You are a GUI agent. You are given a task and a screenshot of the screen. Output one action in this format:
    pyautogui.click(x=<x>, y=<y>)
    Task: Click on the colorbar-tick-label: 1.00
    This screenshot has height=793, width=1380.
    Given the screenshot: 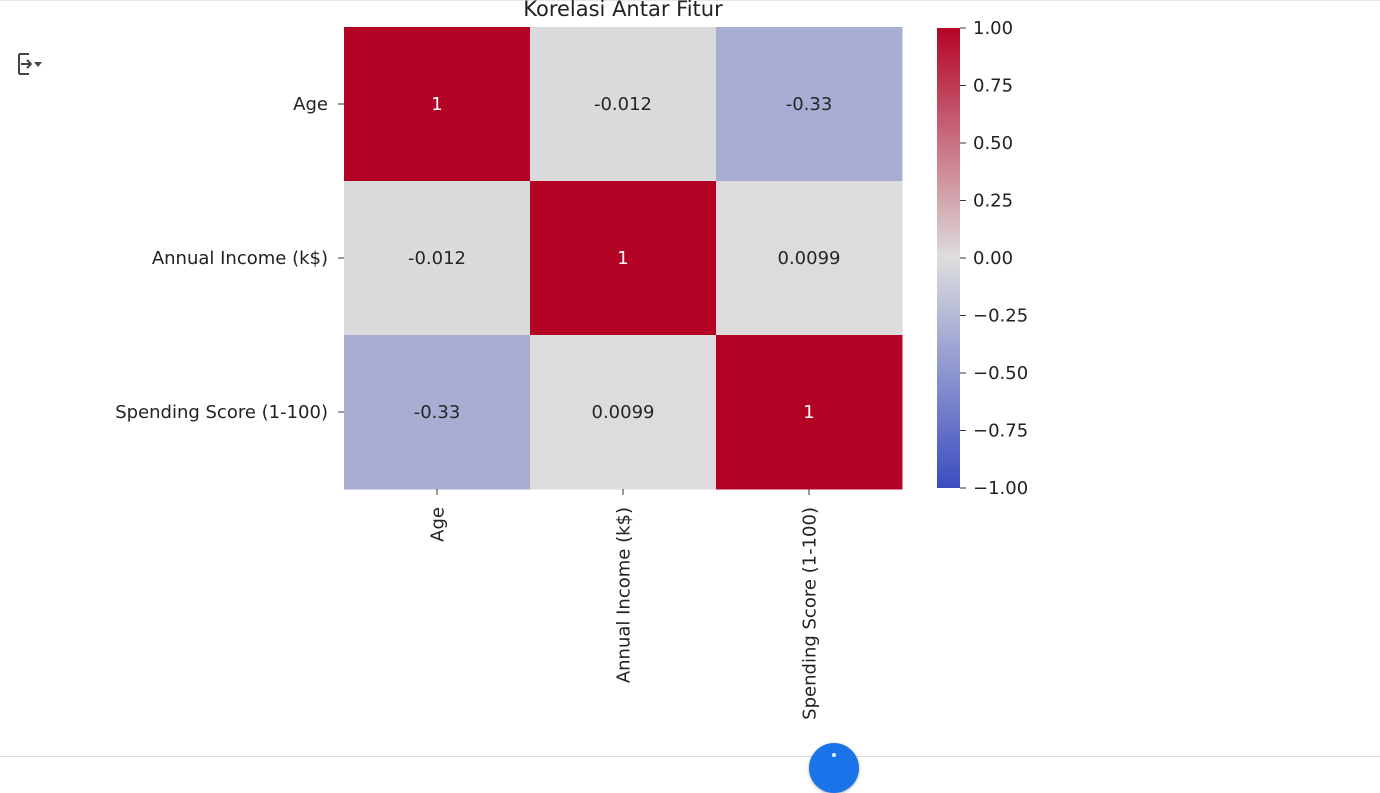 What is the action you would take?
    pyautogui.click(x=993, y=28)
    